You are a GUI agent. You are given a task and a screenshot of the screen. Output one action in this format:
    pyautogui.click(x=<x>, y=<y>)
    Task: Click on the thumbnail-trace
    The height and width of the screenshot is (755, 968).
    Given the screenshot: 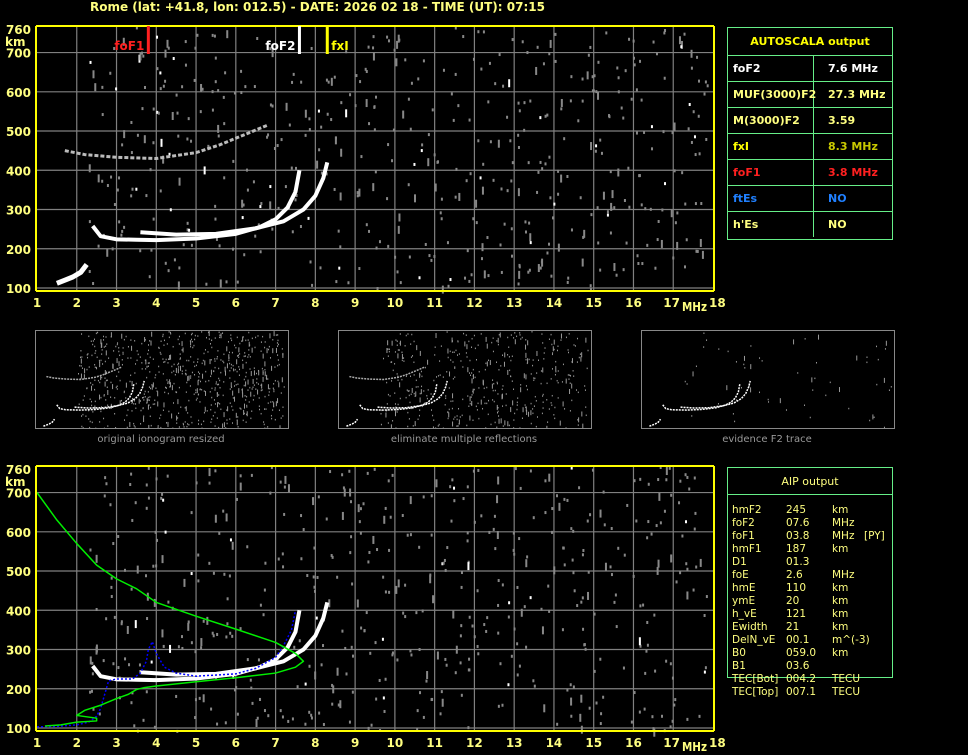 What is the action you would take?
    pyautogui.click(x=715, y=394)
    